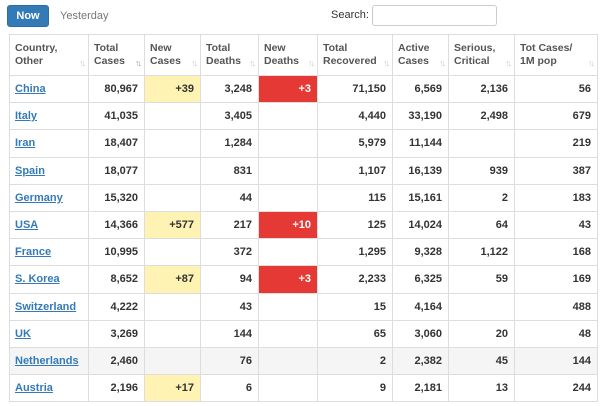 Image resolution: width=600 pixels, height=406 pixels. Describe the element at coordinates (172, 55) in the screenshot. I see `column-header-new-cases: New Cases ↑↓` at that location.